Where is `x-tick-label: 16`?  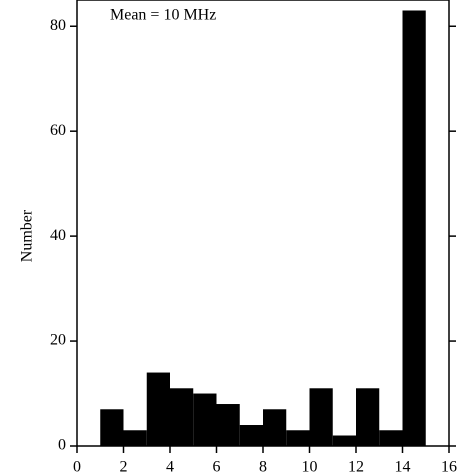
x-tick-label: 16 is located at coordinates (449, 466).